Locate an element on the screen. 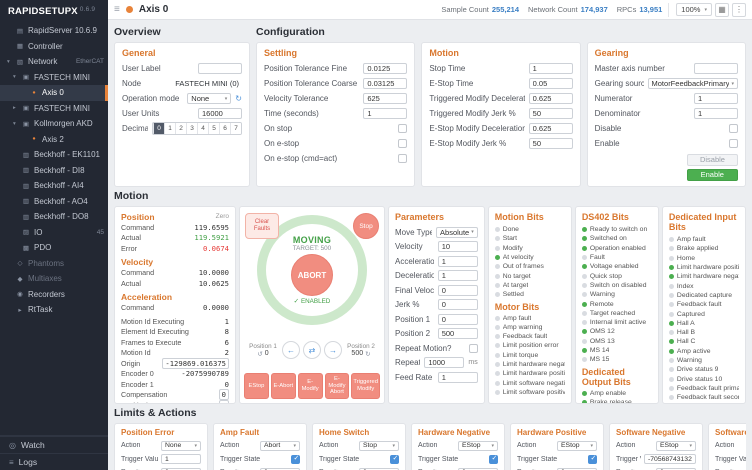 The height and width of the screenshot is (470, 752). decimals-option: 0 is located at coordinates (158, 128).